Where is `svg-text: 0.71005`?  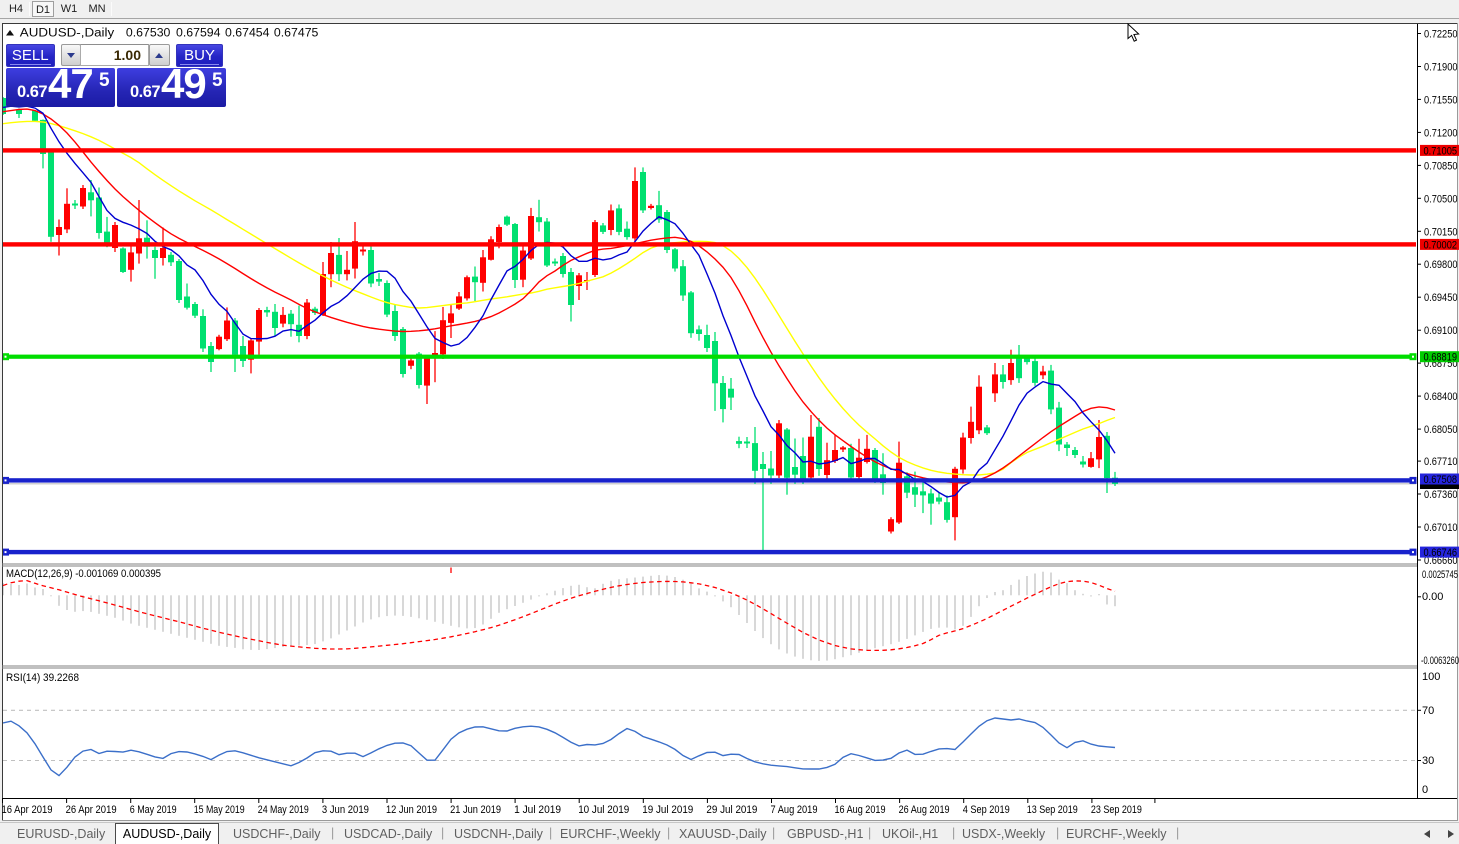
svg-text: 0.71005 is located at coordinates (1441, 151).